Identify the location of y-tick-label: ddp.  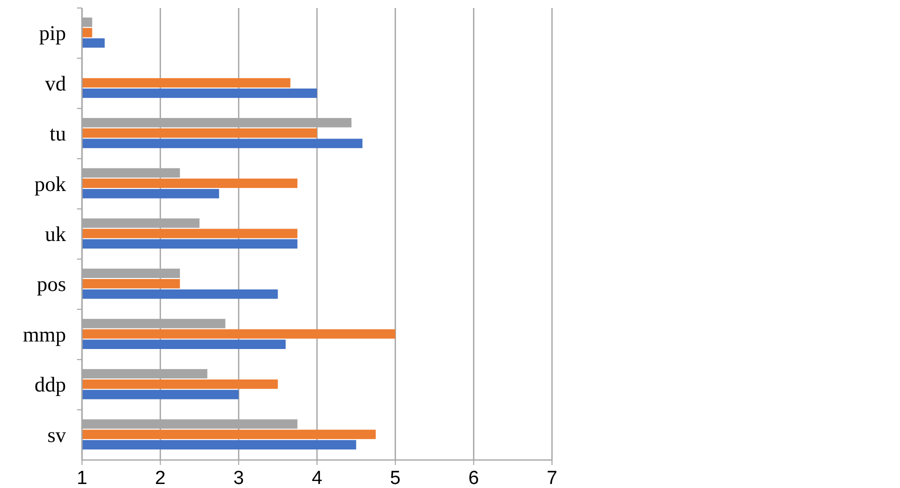
(50, 384).